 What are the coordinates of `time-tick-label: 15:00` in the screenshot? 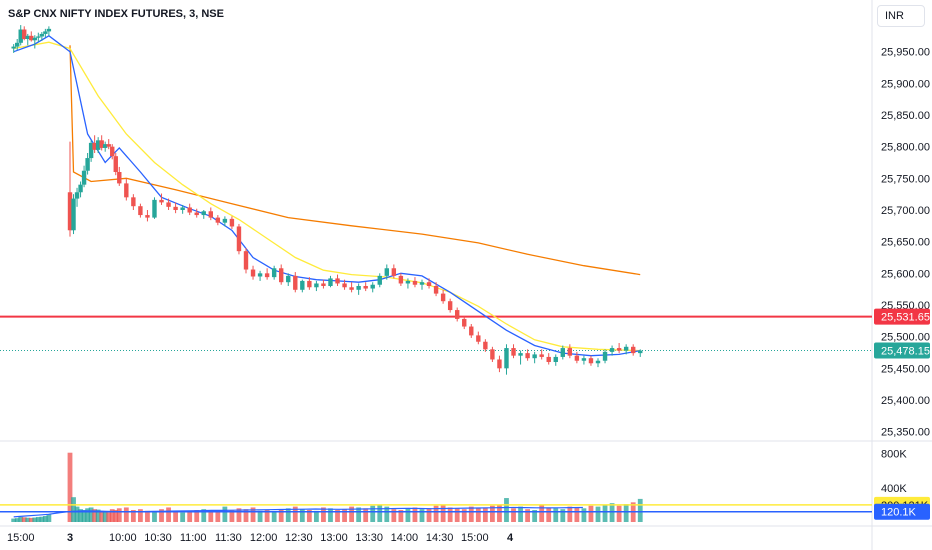 It's located at (21, 538).